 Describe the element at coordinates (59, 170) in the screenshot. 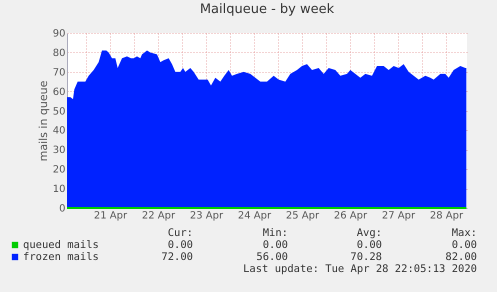

I see `y-tick-label: 20` at that location.